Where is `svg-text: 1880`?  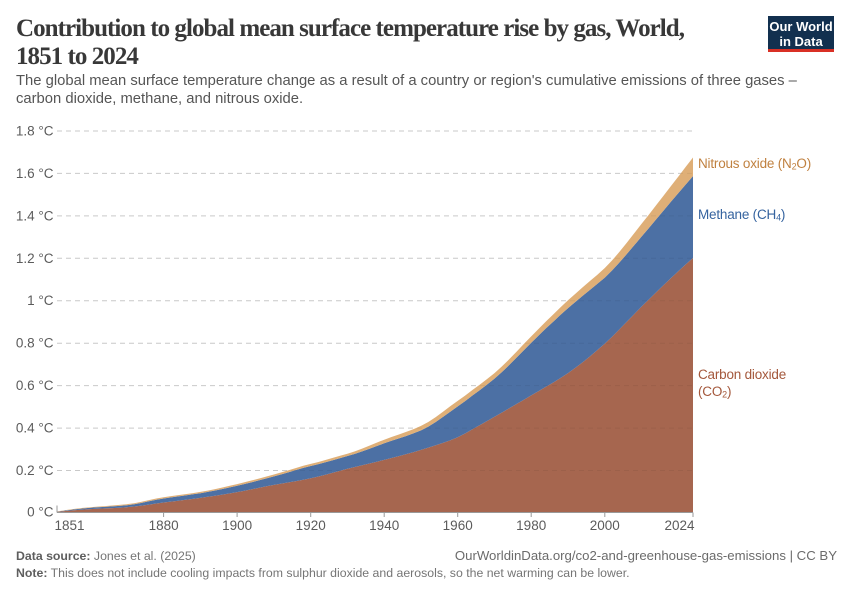 svg-text: 1880 is located at coordinates (164, 525).